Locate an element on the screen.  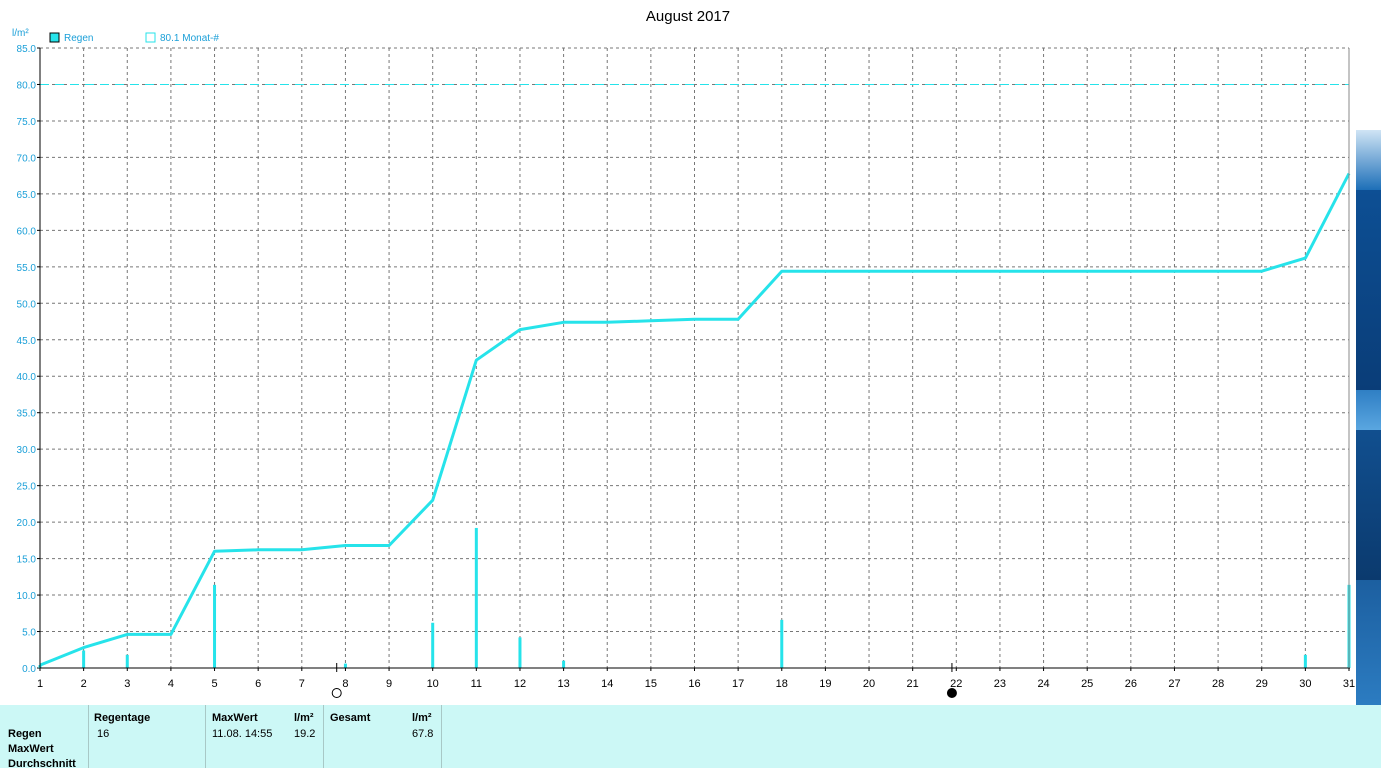
gesamt-cell: Gesamt l/m² 67.8 is located at coordinates (383, 736).